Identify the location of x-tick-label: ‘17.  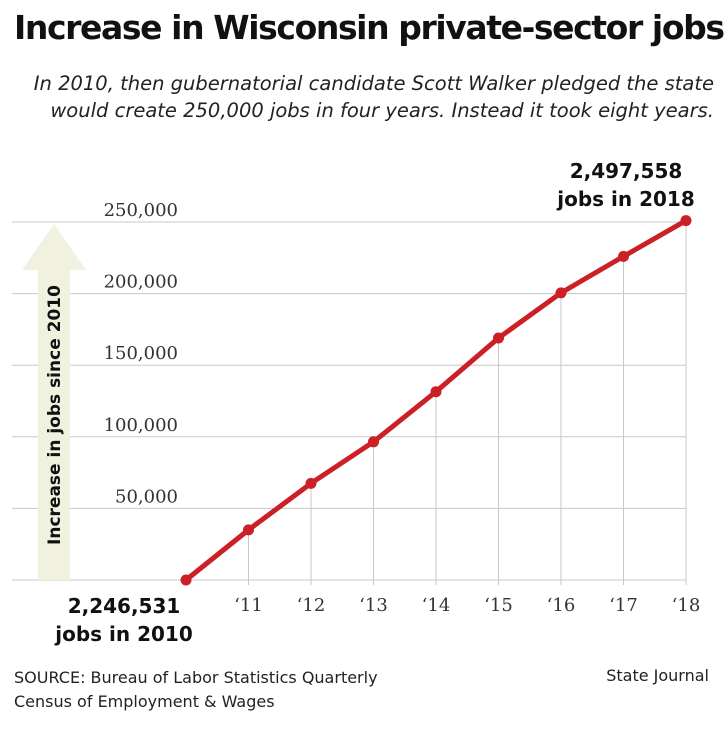
(623, 605).